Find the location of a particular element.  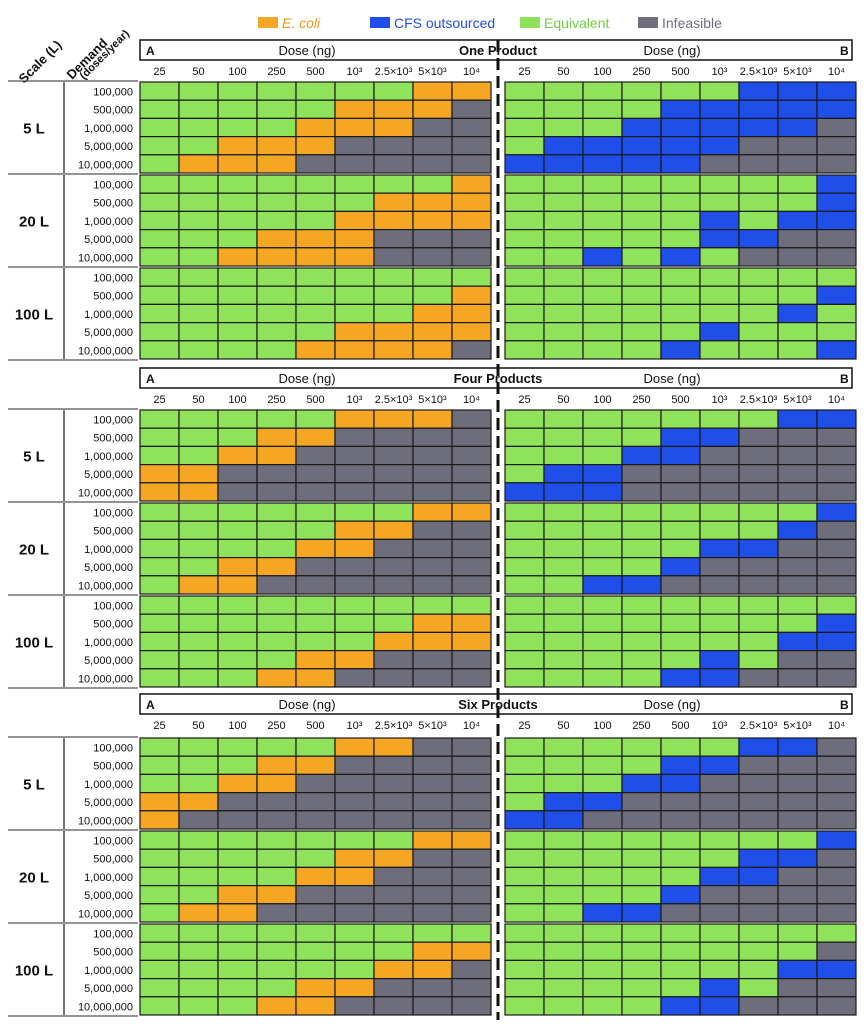

section-header-box is located at coordinates (496, 378).